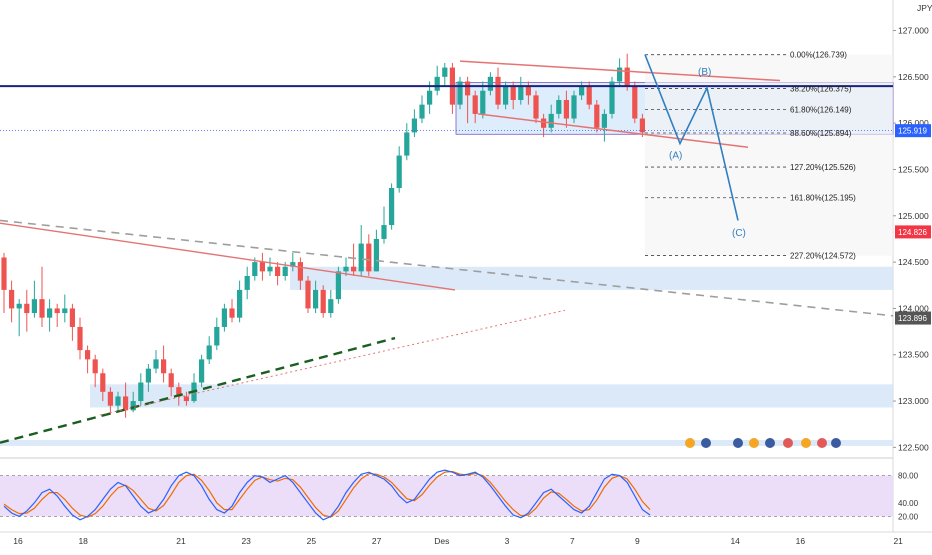 Image resolution: width=932 pixels, height=555 pixels. Describe the element at coordinates (377, 541) in the screenshot. I see `date-tick-label: 27` at that location.